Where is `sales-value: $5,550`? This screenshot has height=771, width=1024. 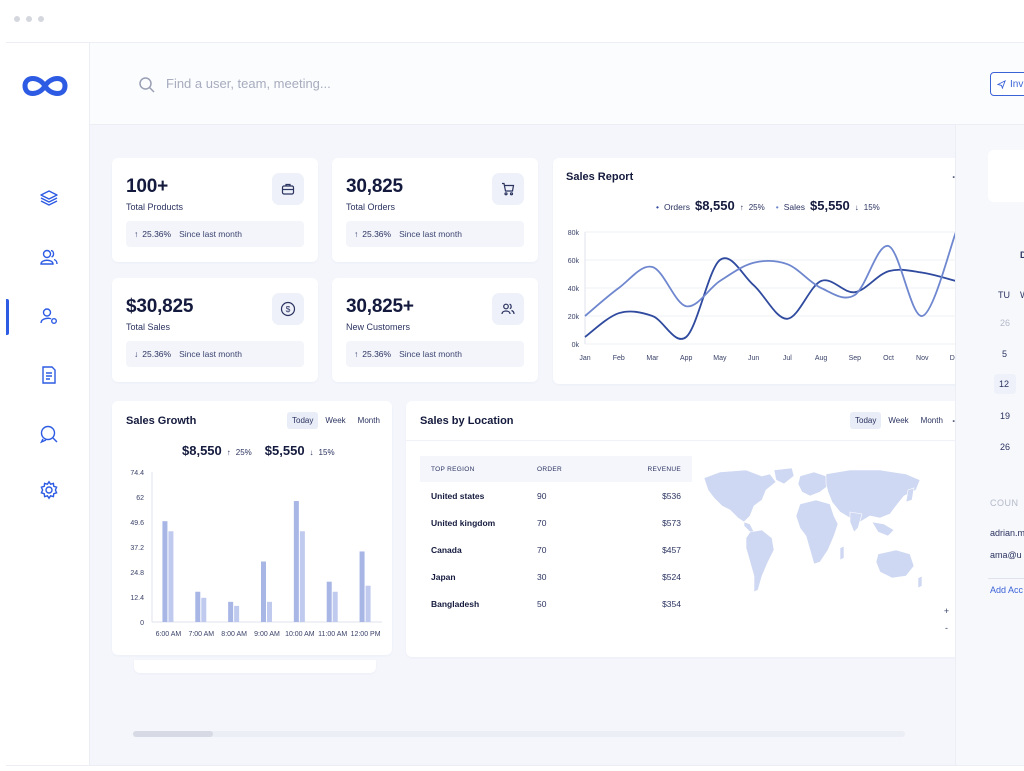
sales-value: $5,550 is located at coordinates (830, 205).